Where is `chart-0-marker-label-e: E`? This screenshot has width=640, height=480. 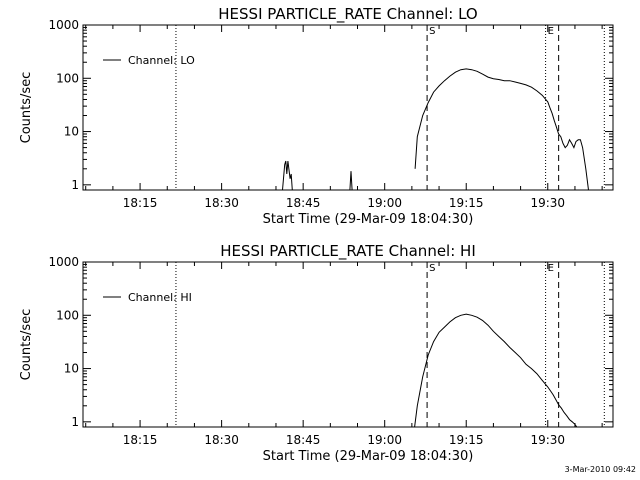
chart-0-marker-label-e: E is located at coordinates (551, 31).